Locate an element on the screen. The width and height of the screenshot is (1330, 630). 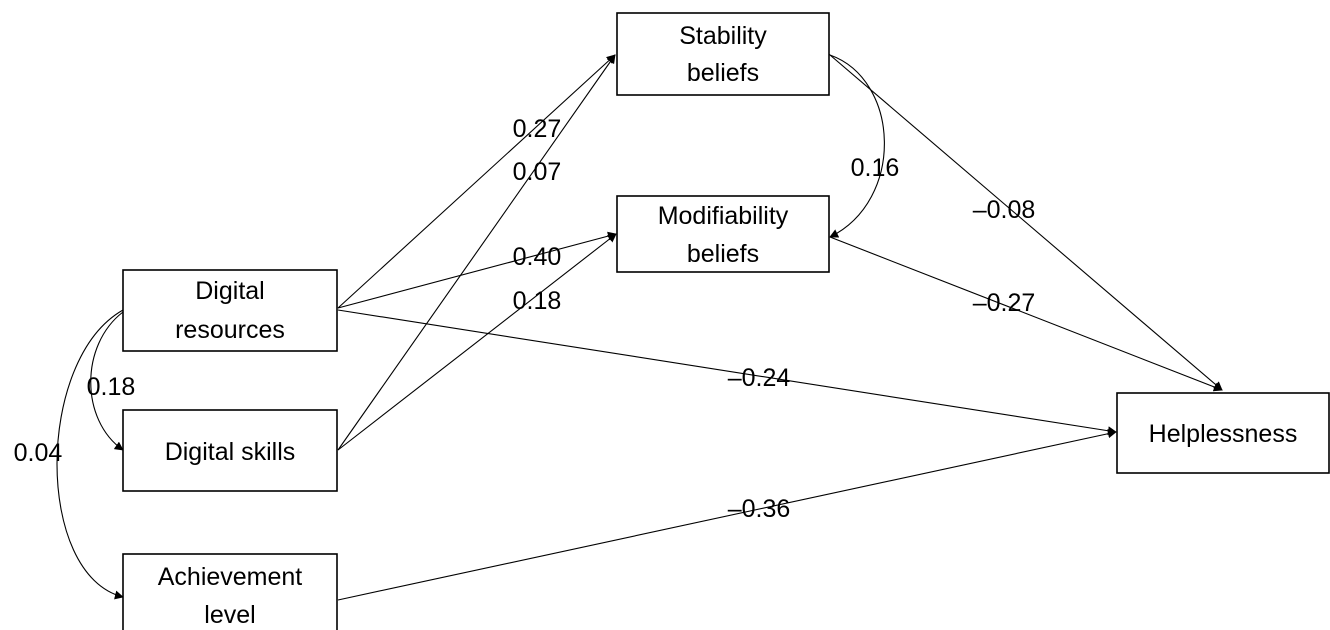
node-label: level is located at coordinates (229, 615).